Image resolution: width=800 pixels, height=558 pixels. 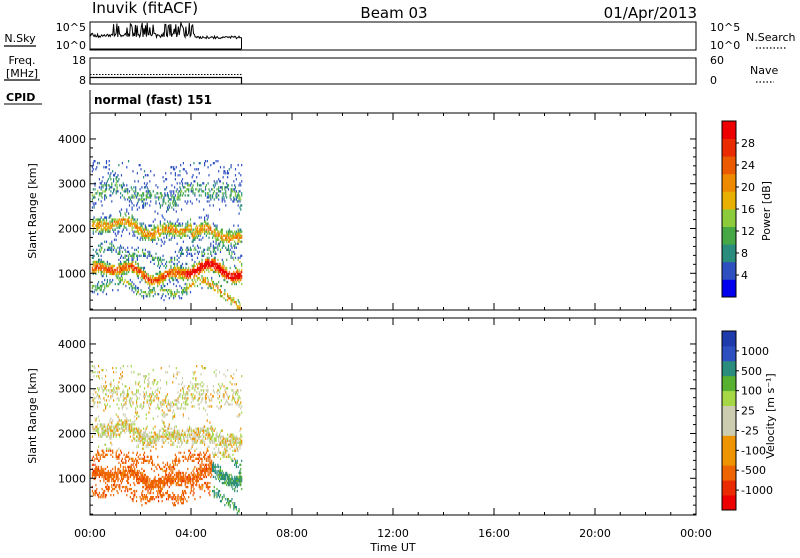 I want to click on power-heatmap, so click(x=167, y=234).